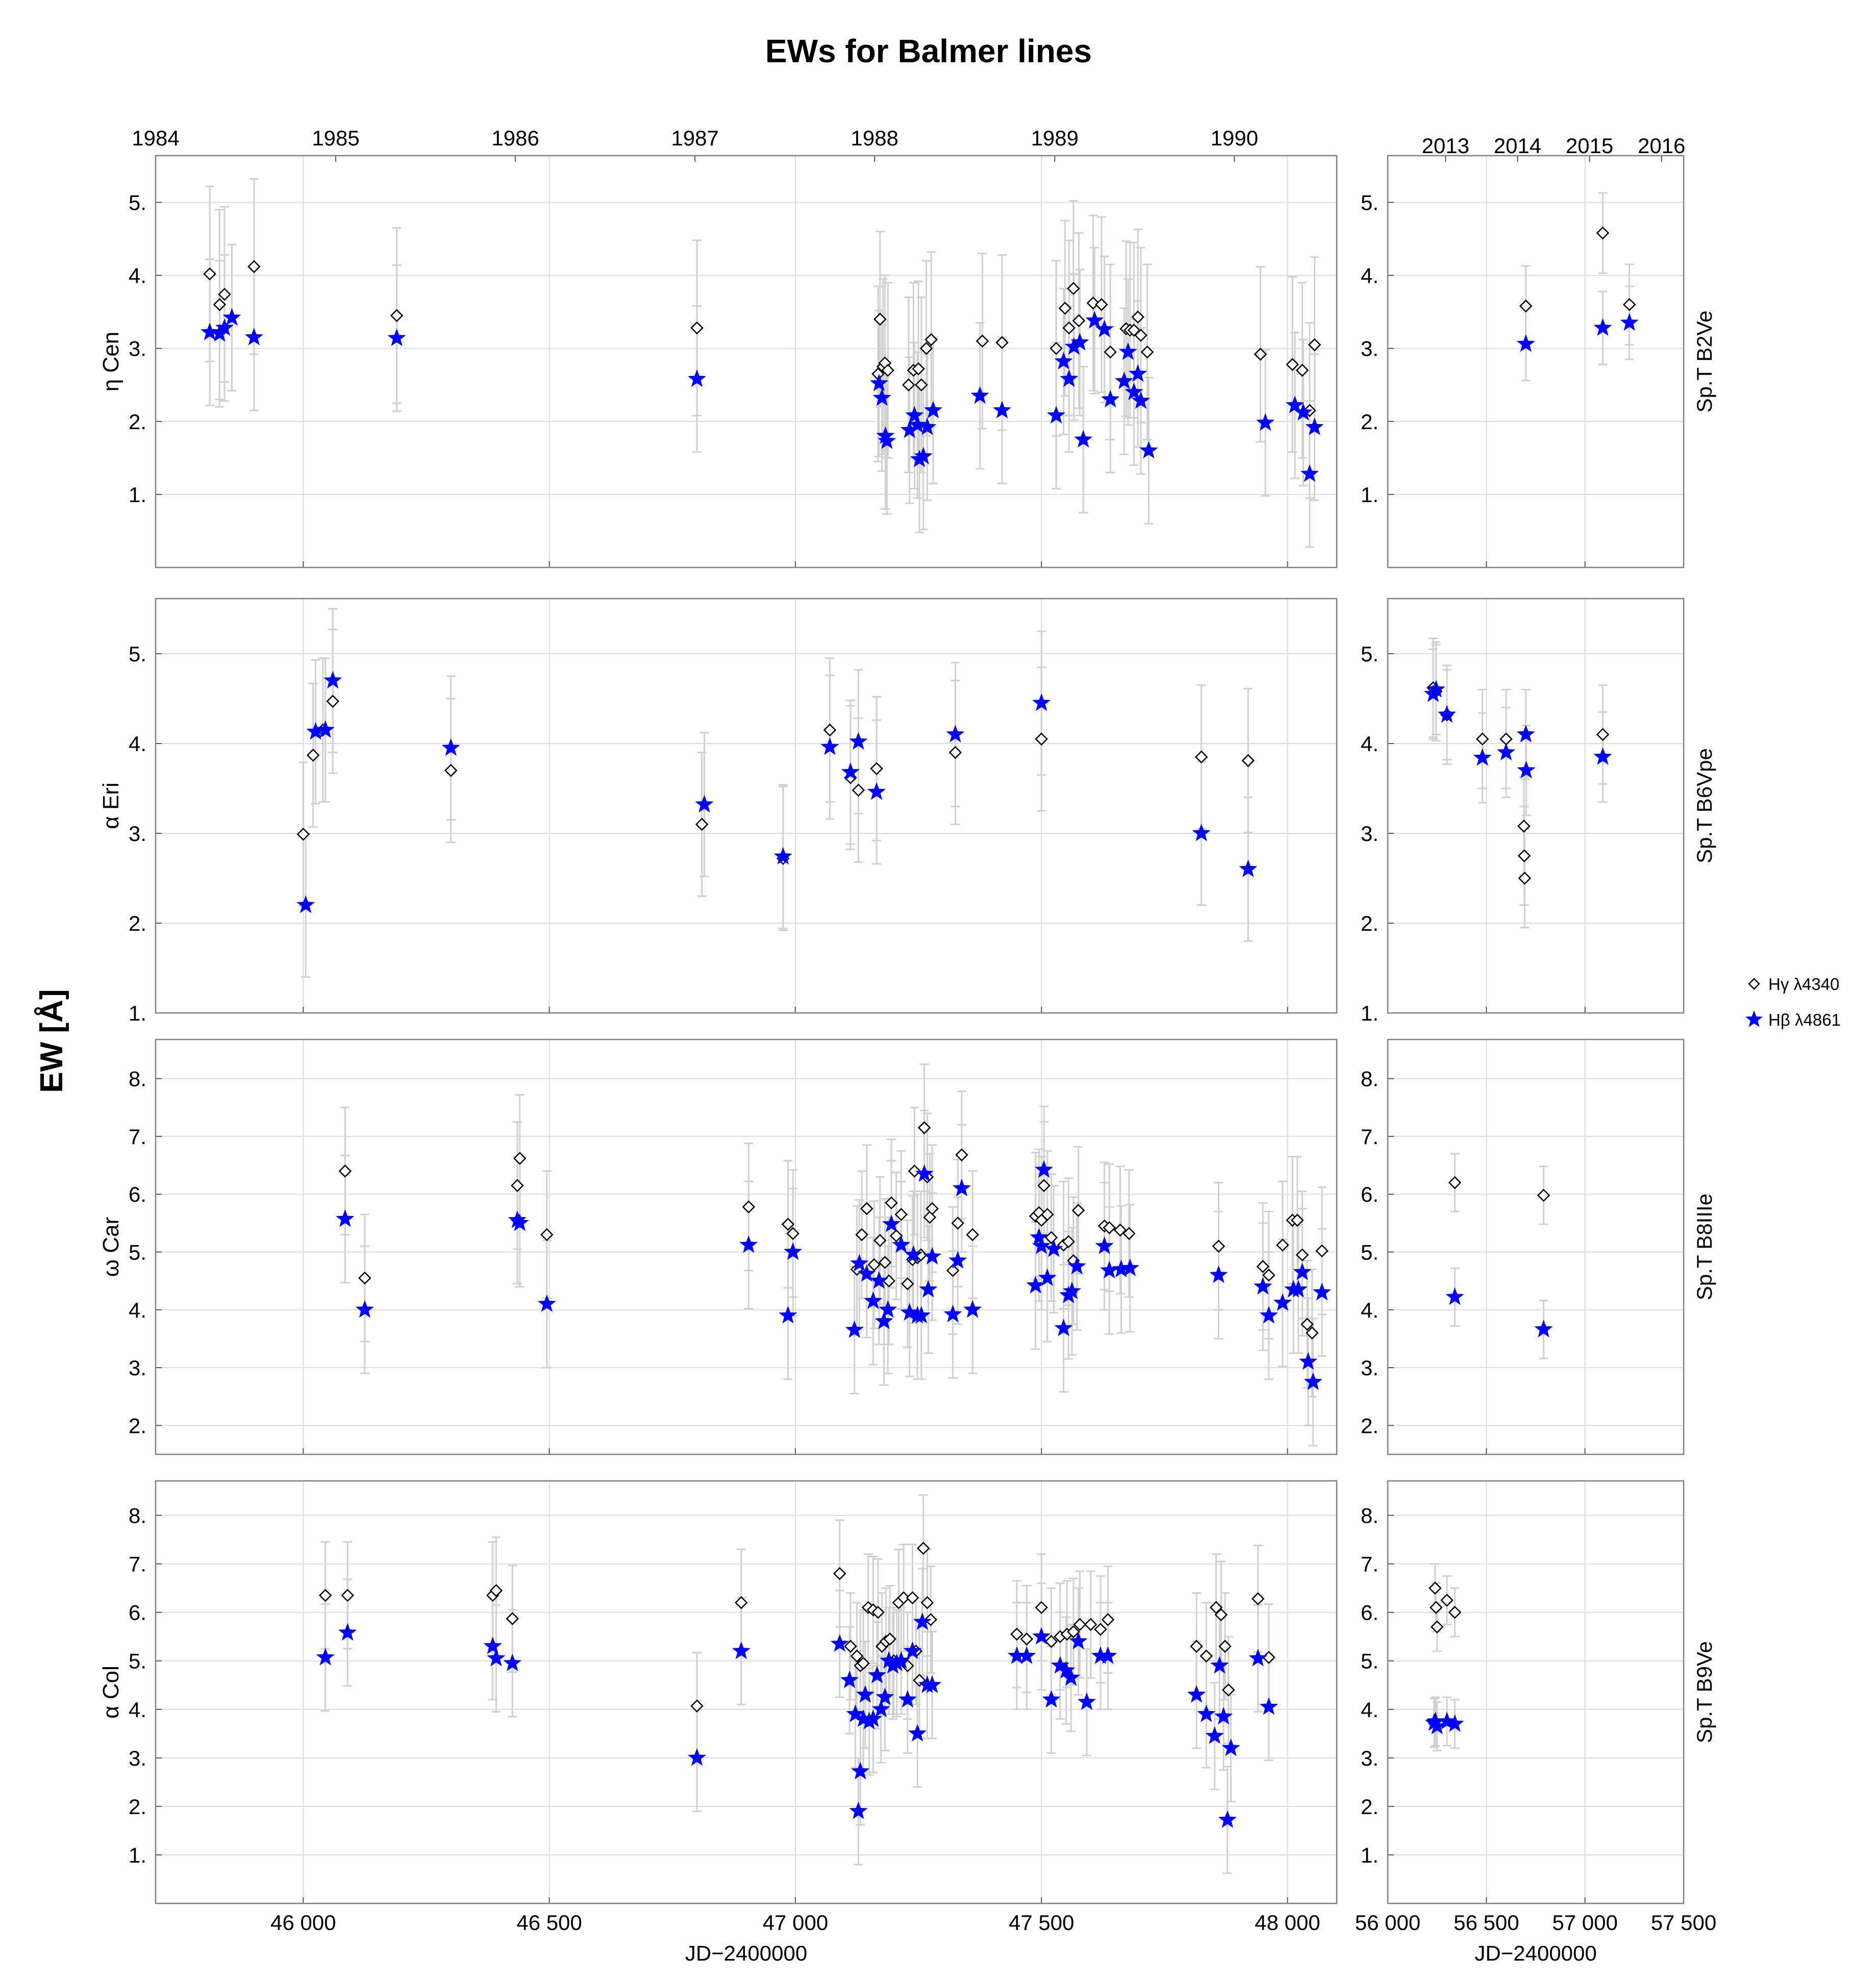 This screenshot has height=1982, width=1876. Describe the element at coordinates (1055, 138) in the screenshot. I see `year-label: 1989` at that location.